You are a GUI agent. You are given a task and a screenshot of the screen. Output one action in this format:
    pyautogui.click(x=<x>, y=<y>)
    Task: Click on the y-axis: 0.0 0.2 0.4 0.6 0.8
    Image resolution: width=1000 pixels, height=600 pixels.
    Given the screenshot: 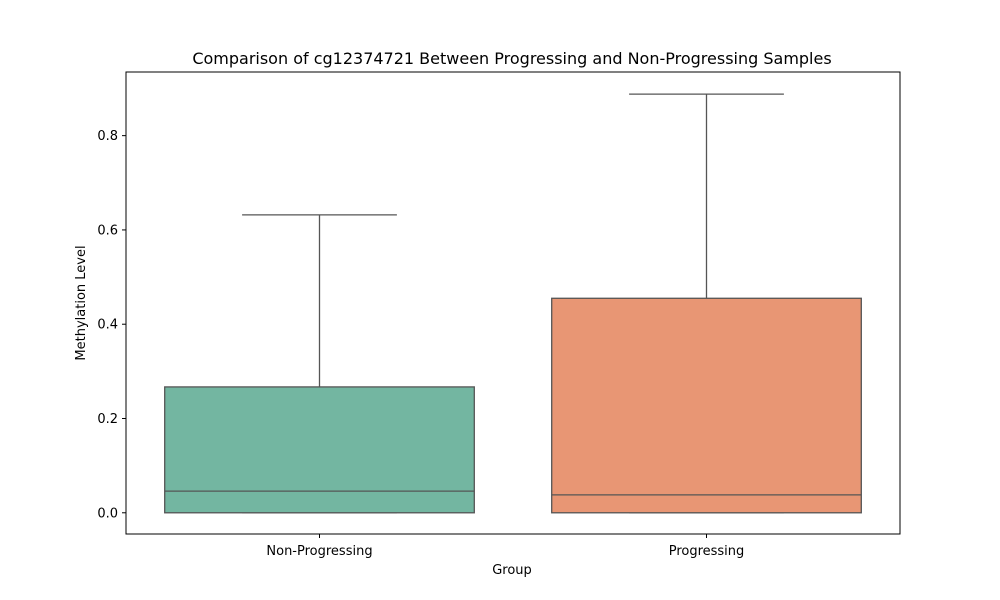 What is the action you would take?
    pyautogui.click(x=111, y=325)
    